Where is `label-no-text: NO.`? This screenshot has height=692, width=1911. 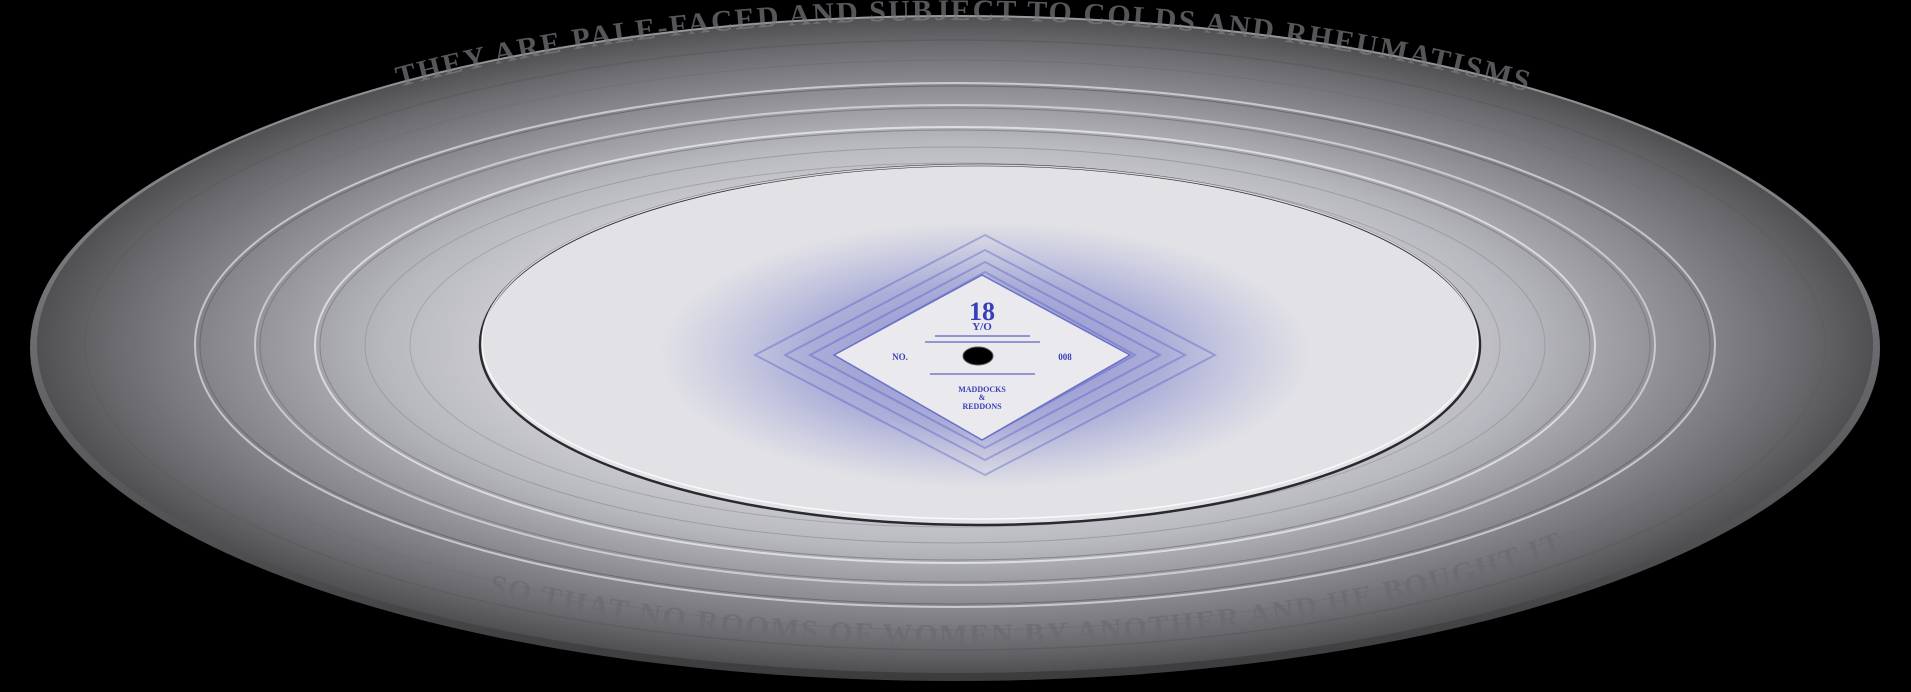
label-no-text: NO. is located at coordinates (900, 357).